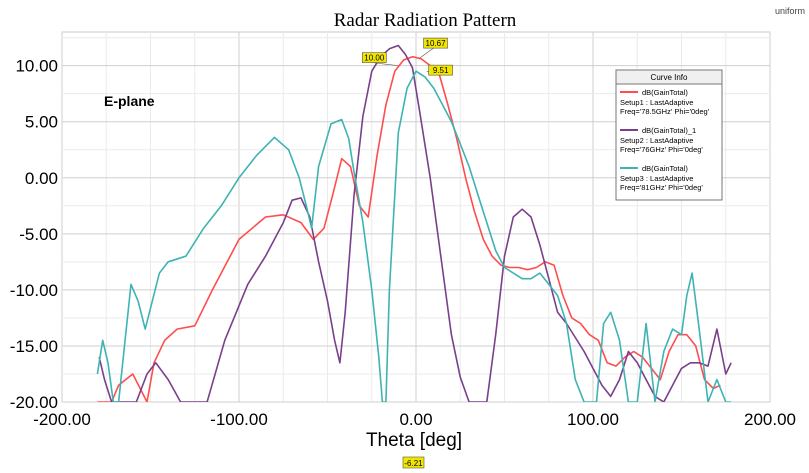  I want to click on marker-label: 10.00, so click(374, 58).